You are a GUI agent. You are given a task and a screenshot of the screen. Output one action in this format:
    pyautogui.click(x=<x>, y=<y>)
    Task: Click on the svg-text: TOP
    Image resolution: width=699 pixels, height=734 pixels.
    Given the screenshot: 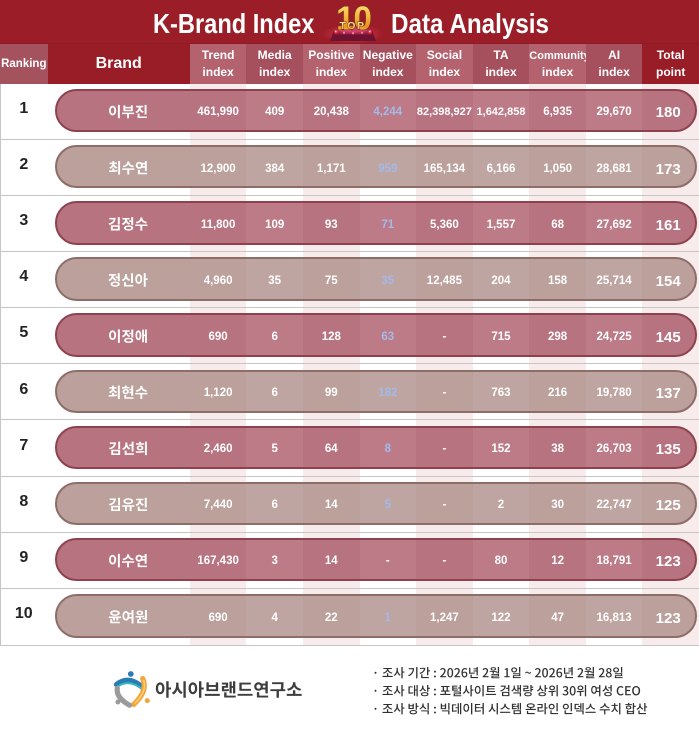 What is the action you would take?
    pyautogui.click(x=353, y=26)
    